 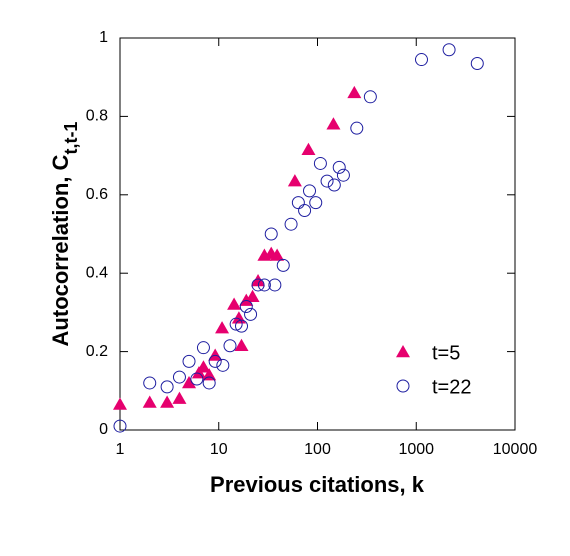 I want to click on y-axis-title-subscript: t,t-1, so click(x=71, y=138).